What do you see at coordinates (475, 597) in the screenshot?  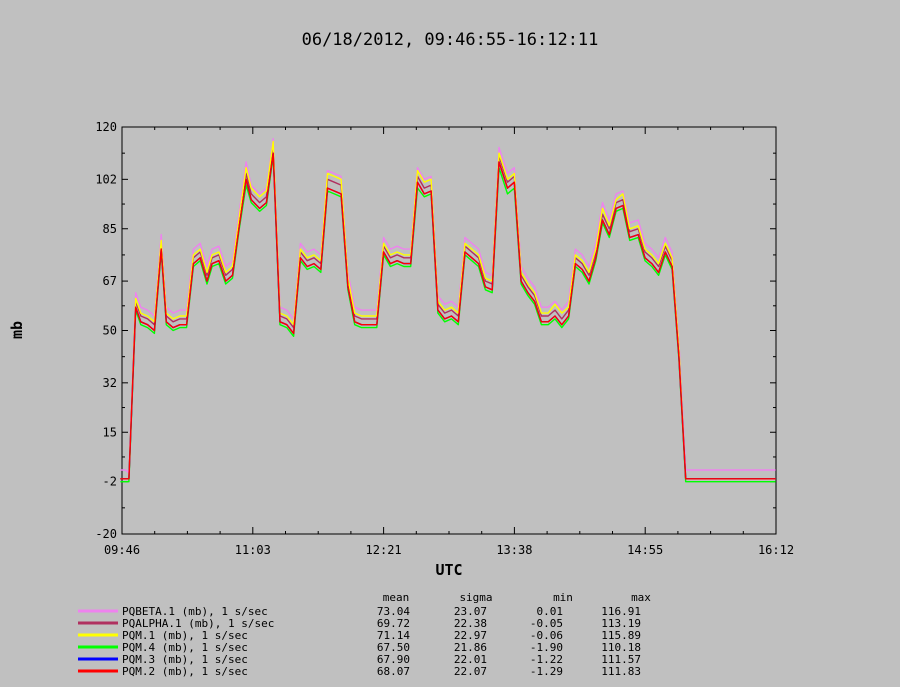 I see `legend-header: sigma` at bounding box center [475, 597].